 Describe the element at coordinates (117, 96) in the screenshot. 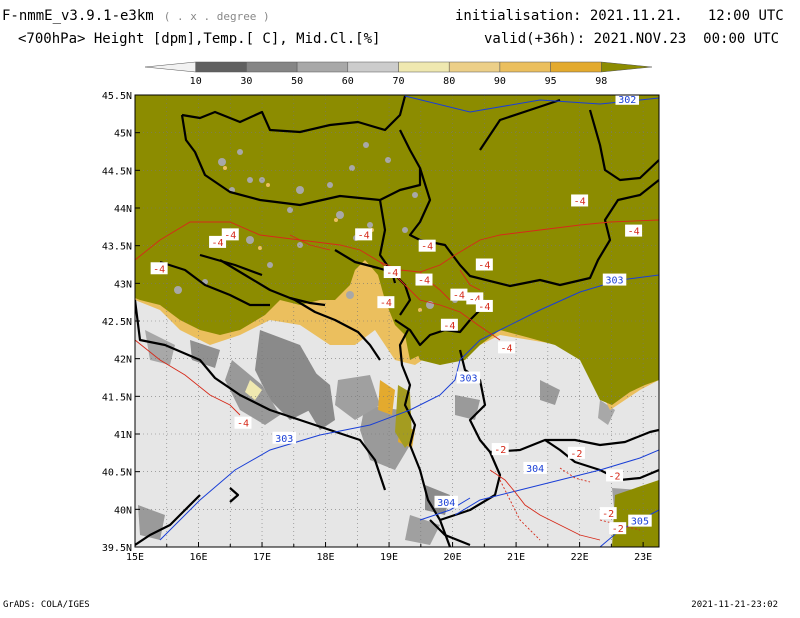

I see `lat-tick-label: 45.5N` at that location.